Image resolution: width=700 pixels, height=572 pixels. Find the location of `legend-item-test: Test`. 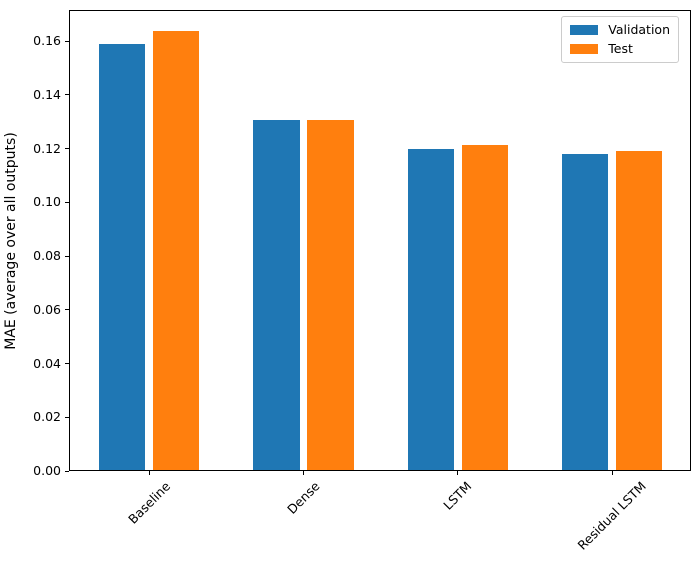

legend-item-test: Test is located at coordinates (620, 49).